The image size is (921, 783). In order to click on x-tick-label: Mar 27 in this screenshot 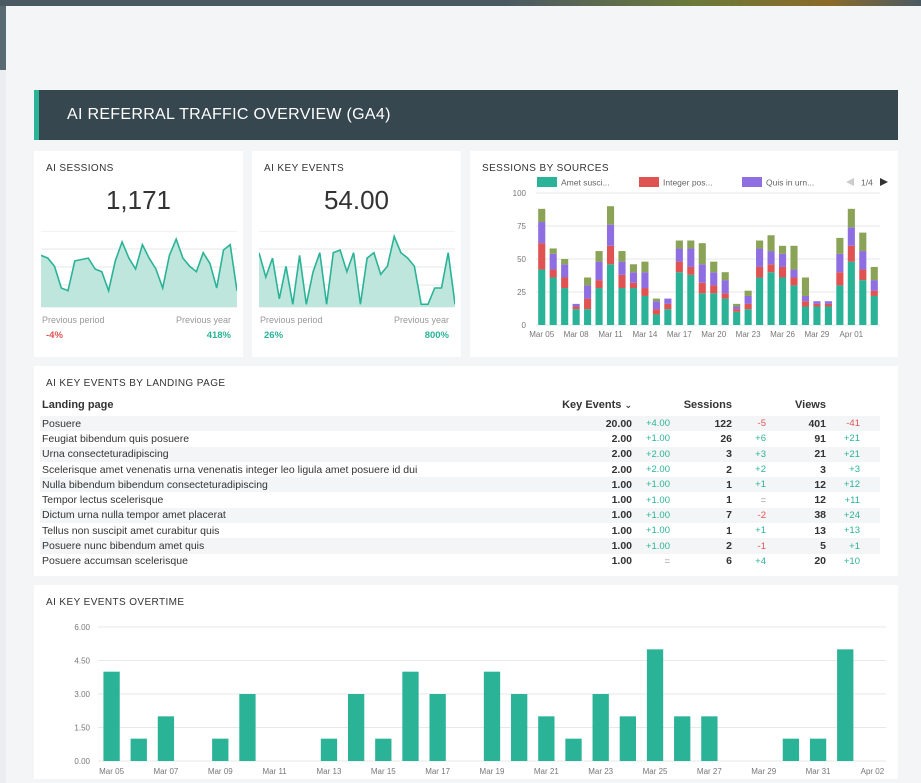, I will do `click(709, 771)`.